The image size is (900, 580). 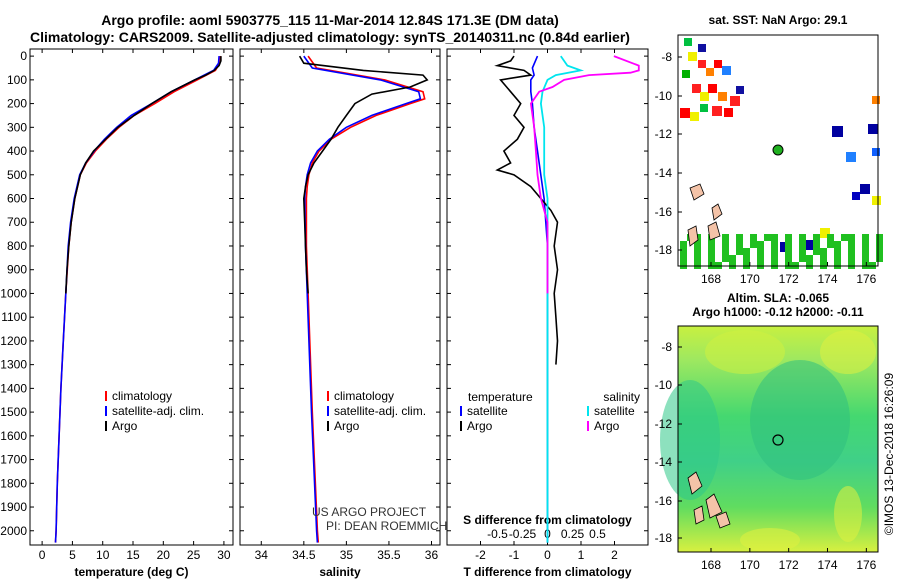 I want to click on x-tick-label: 34, so click(x=262, y=555).